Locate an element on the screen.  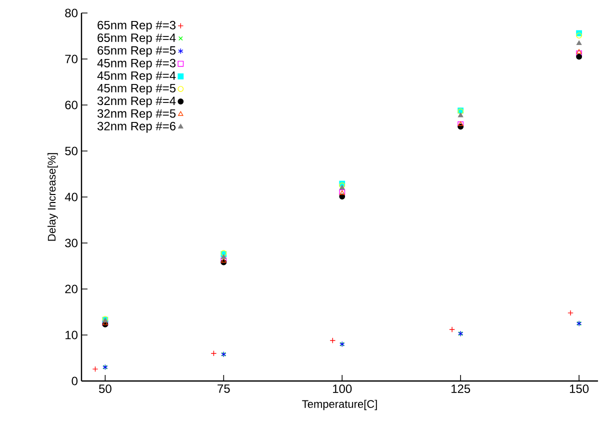
y-tick-label: 60 is located at coordinates (71, 105).